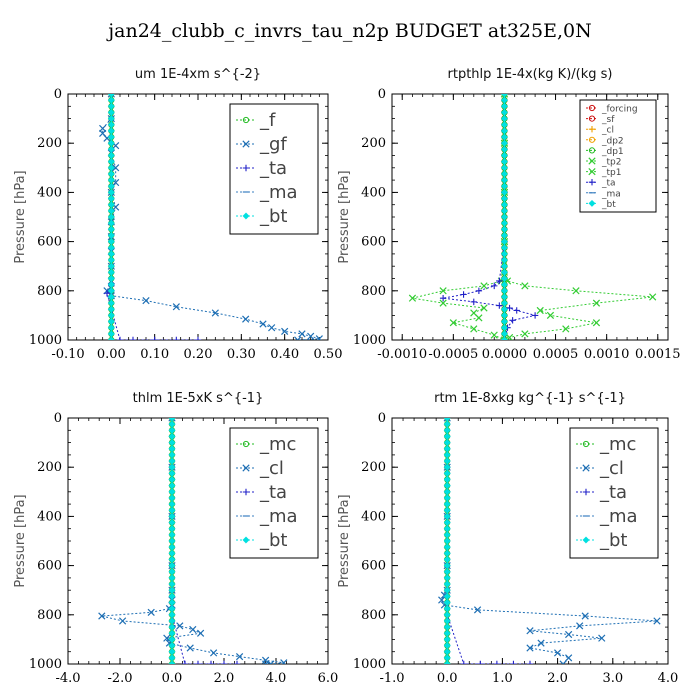  Describe the element at coordinates (49, 143) in the screenshot. I see `y-tick-label: 200` at that location.